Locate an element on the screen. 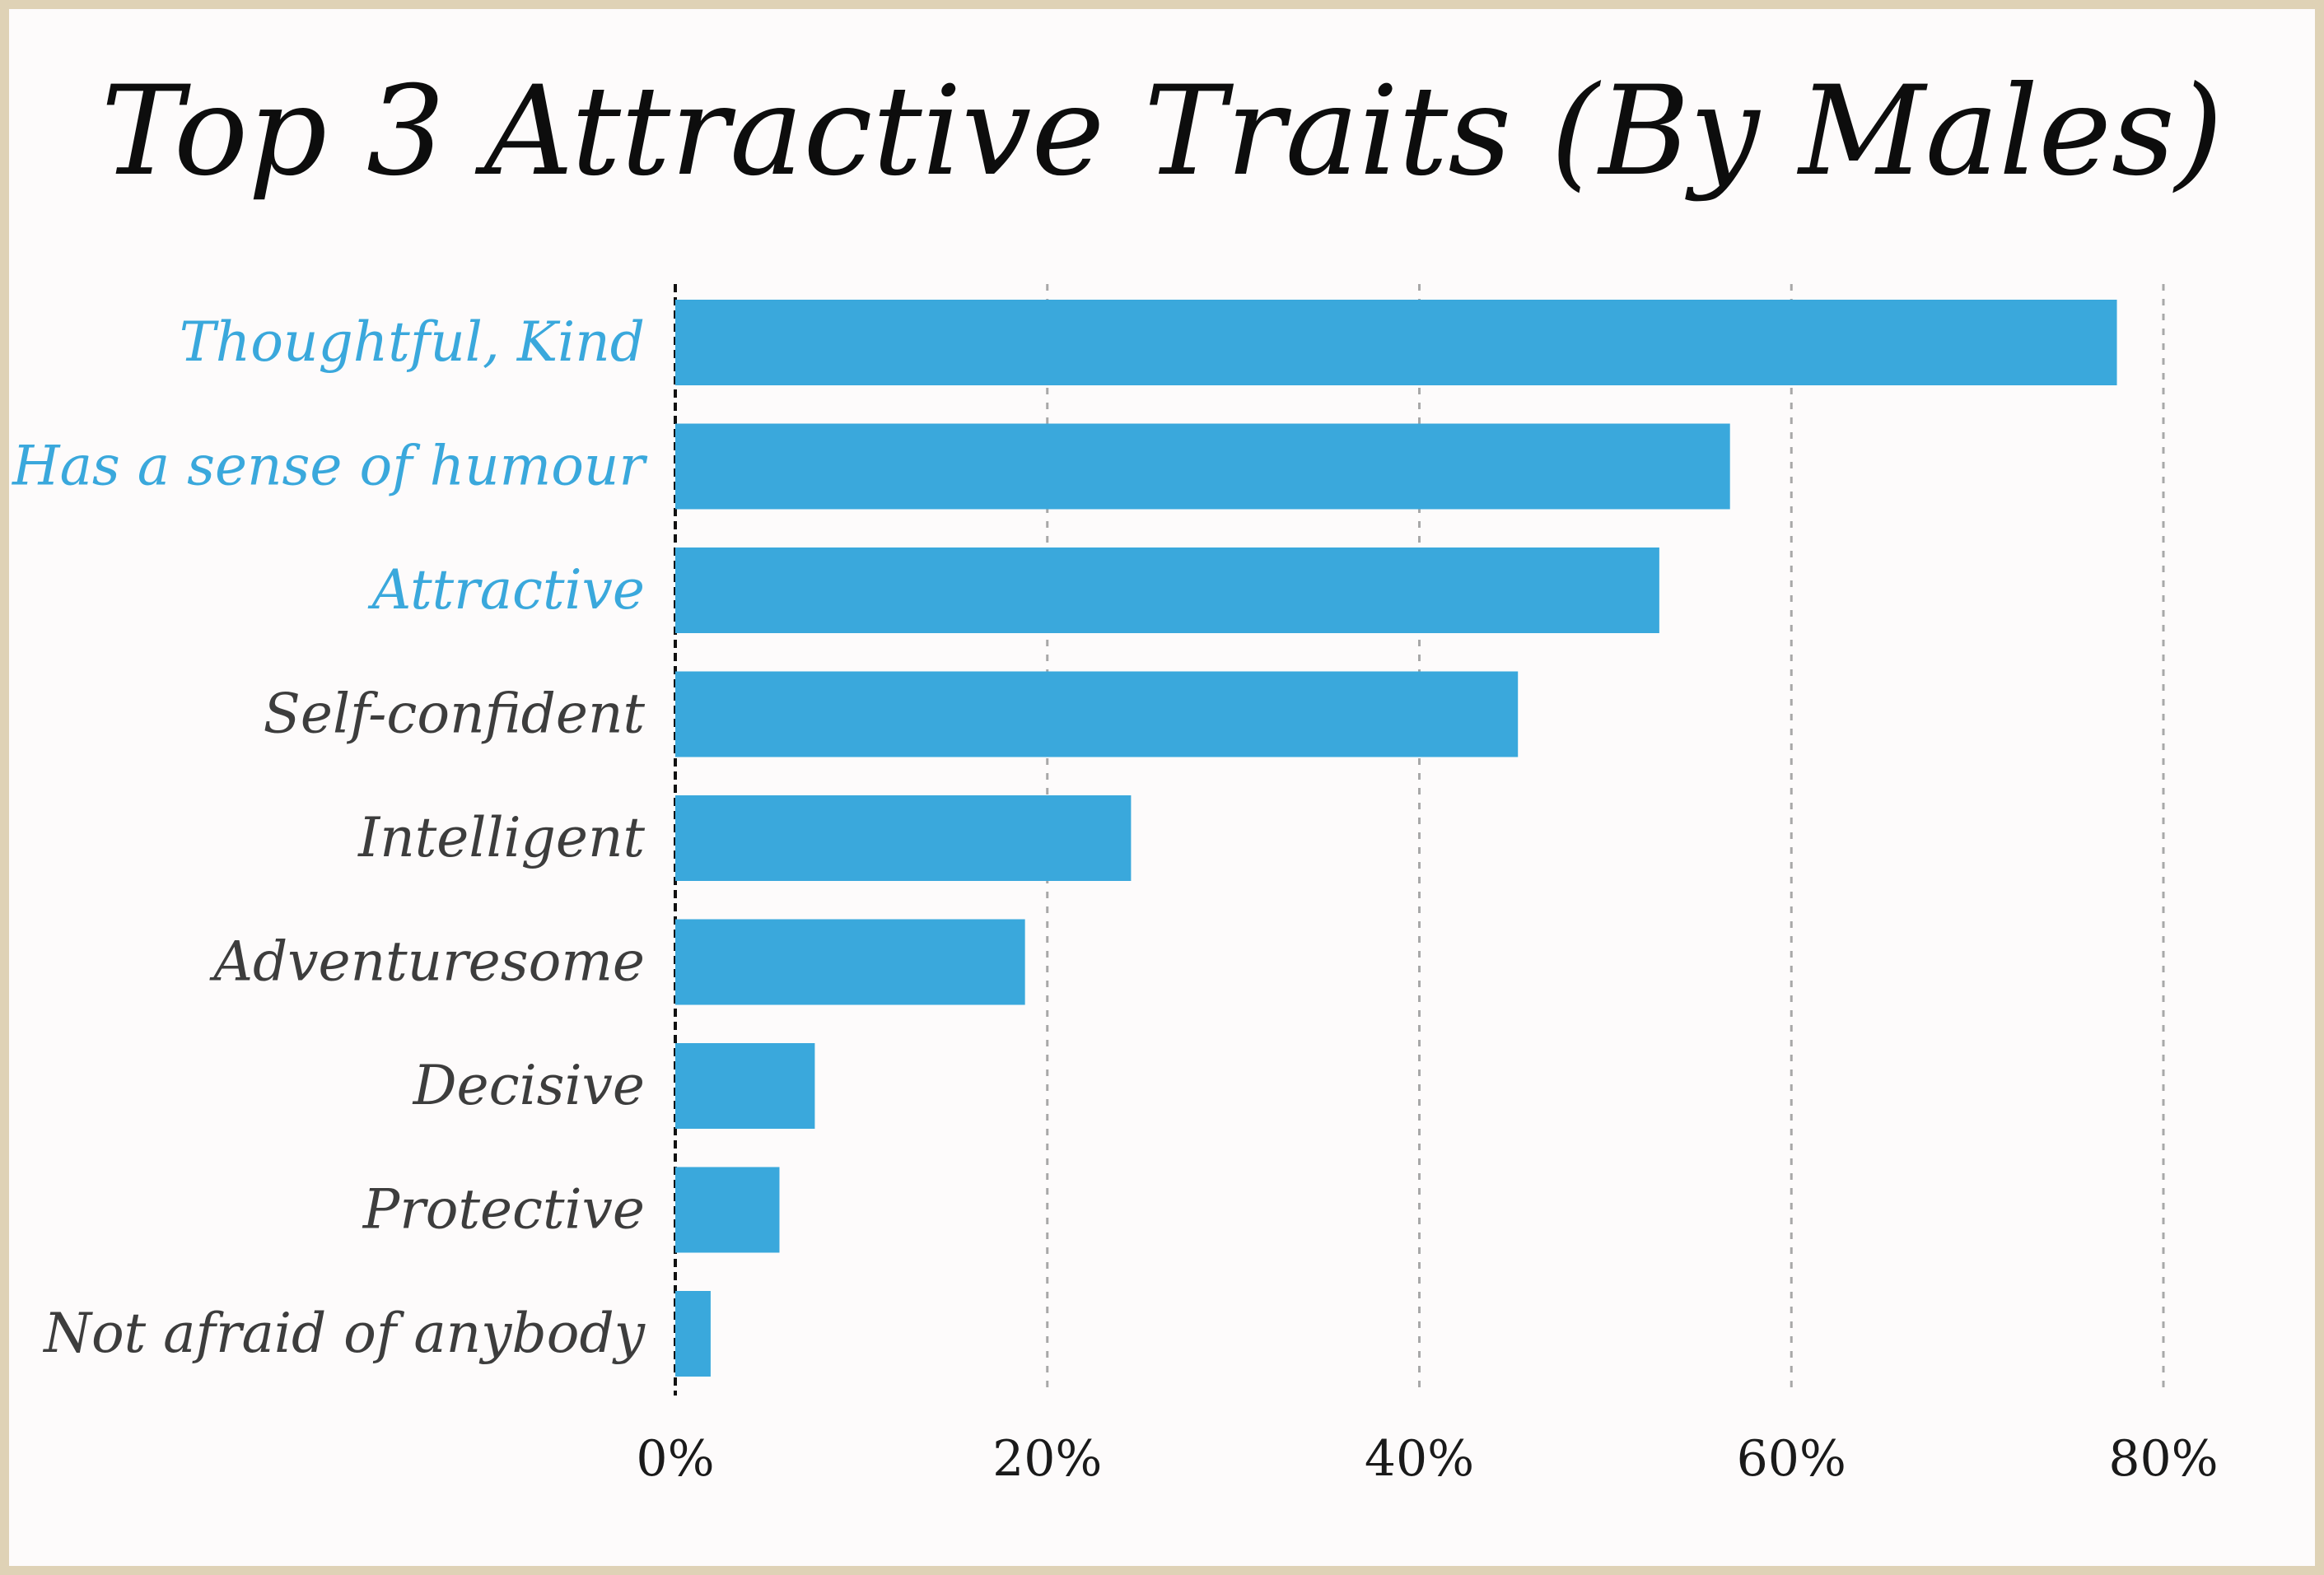 This screenshot has width=2324, height=1575. category-label-3: Self-confident is located at coordinates (455, 715).